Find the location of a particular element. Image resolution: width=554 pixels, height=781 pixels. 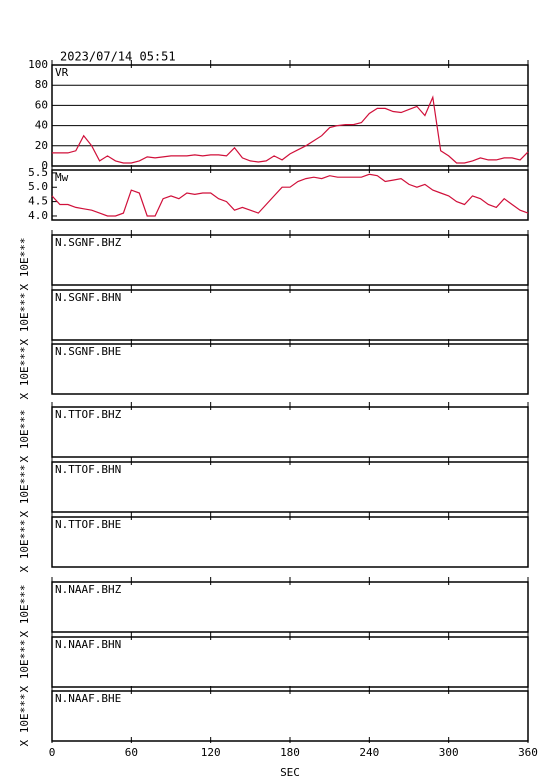

panel-label: N.SGNF.BHE is located at coordinates (88, 351).